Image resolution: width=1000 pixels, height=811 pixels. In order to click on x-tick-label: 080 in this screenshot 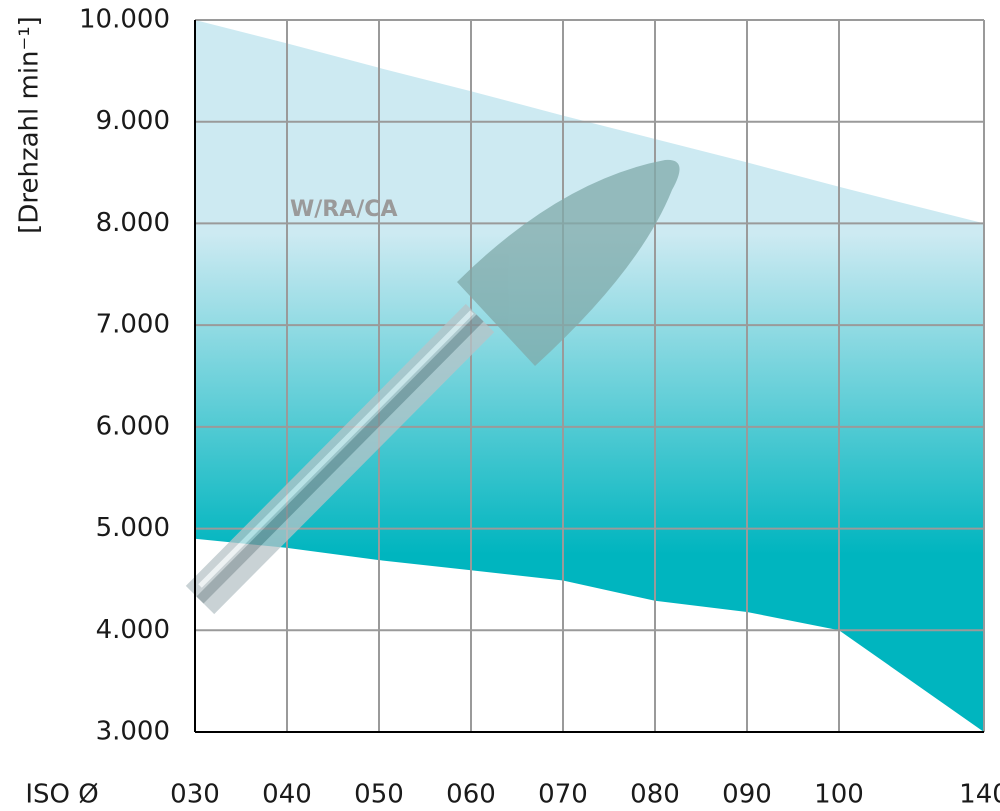, I will do `click(655, 795)`.